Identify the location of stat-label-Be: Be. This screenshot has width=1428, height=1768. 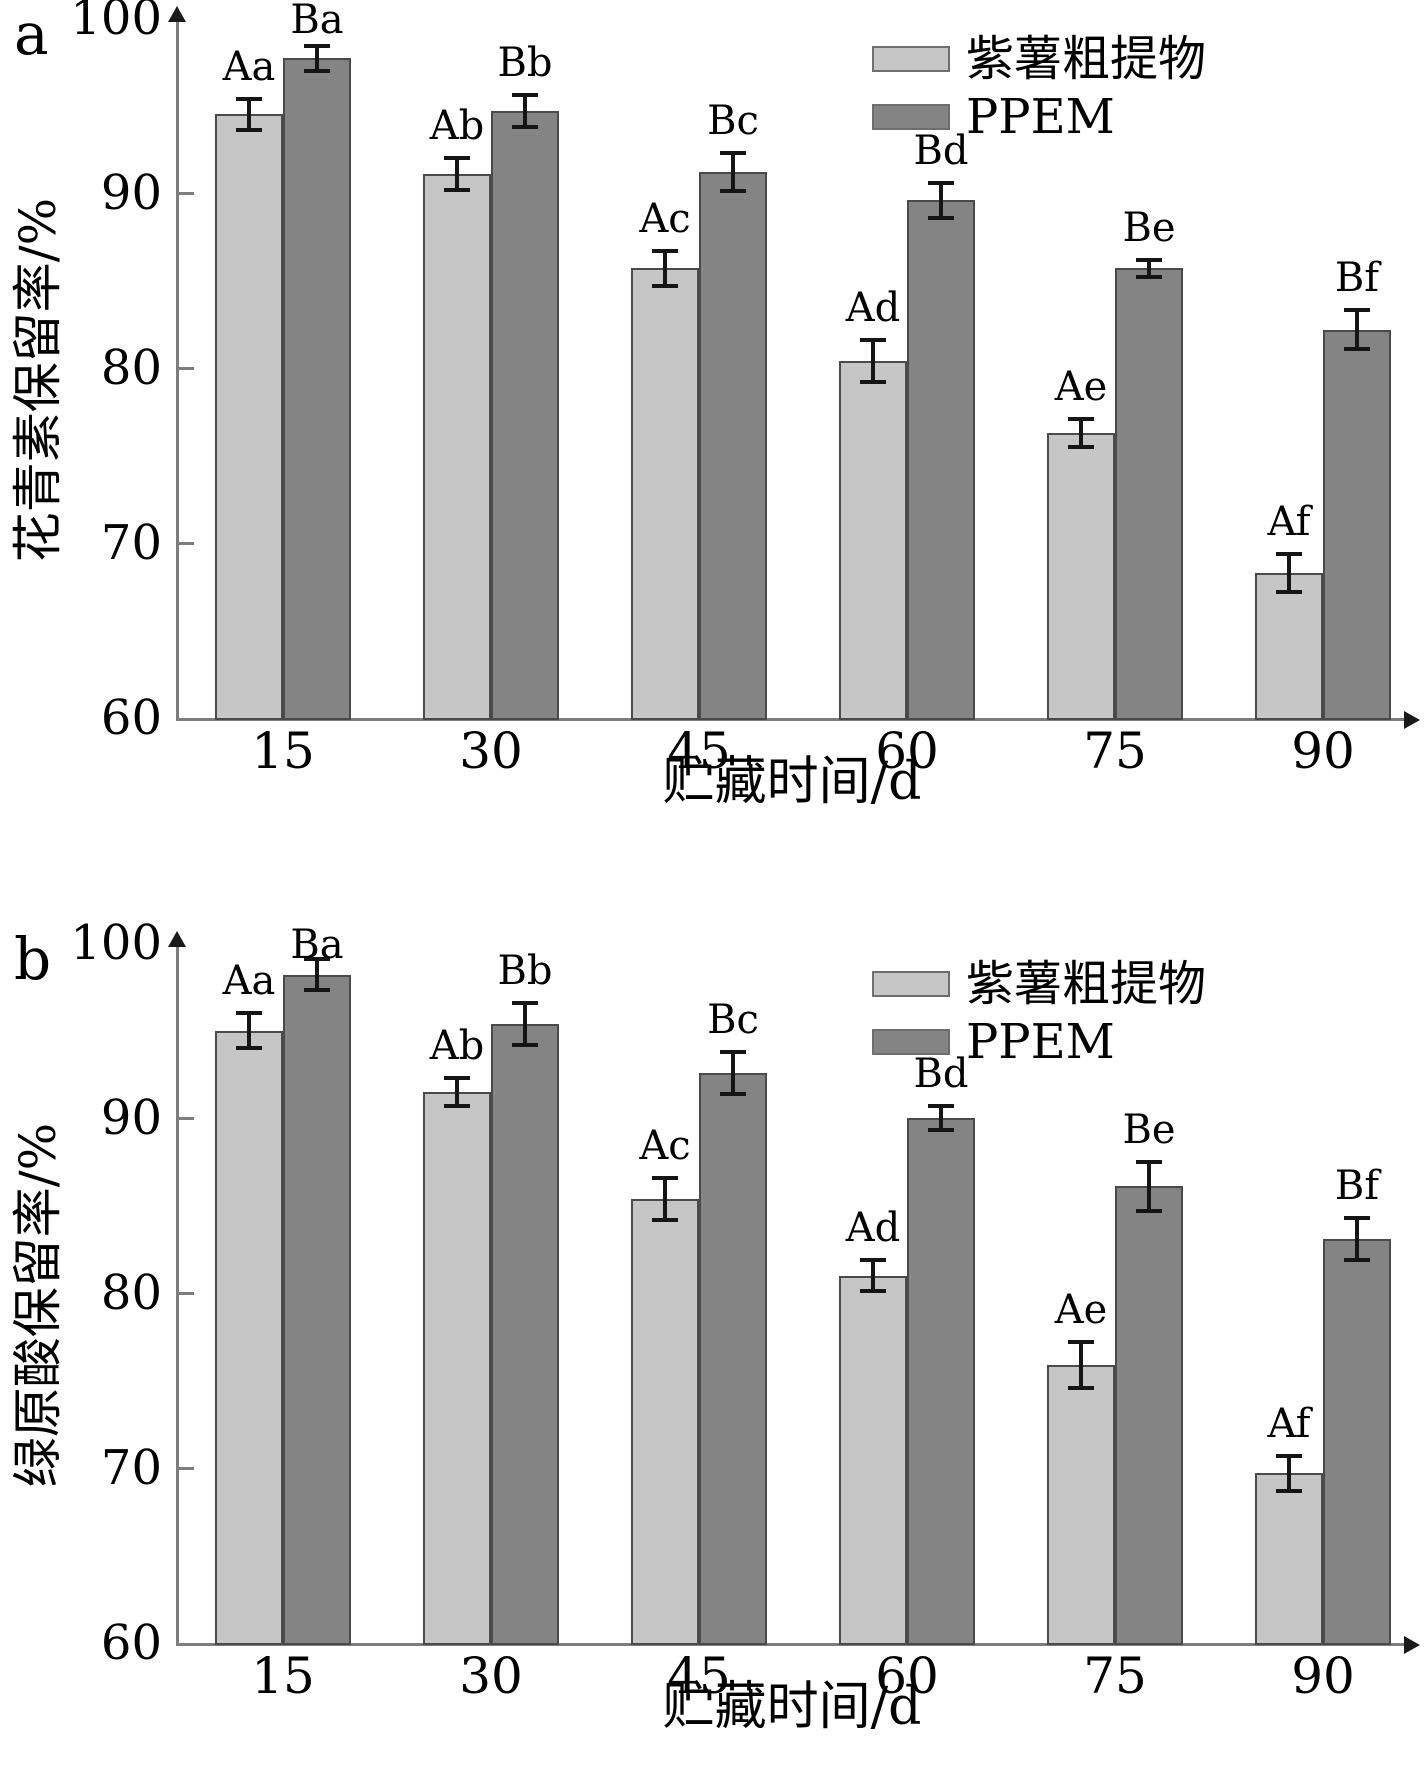
(1149, 227).